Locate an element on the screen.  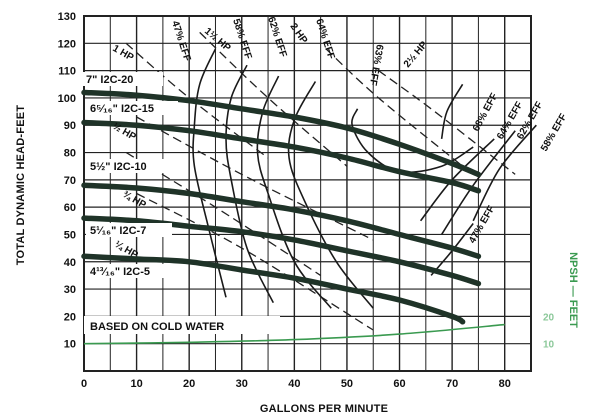
x-tick-label: 30 is located at coordinates (242, 384).